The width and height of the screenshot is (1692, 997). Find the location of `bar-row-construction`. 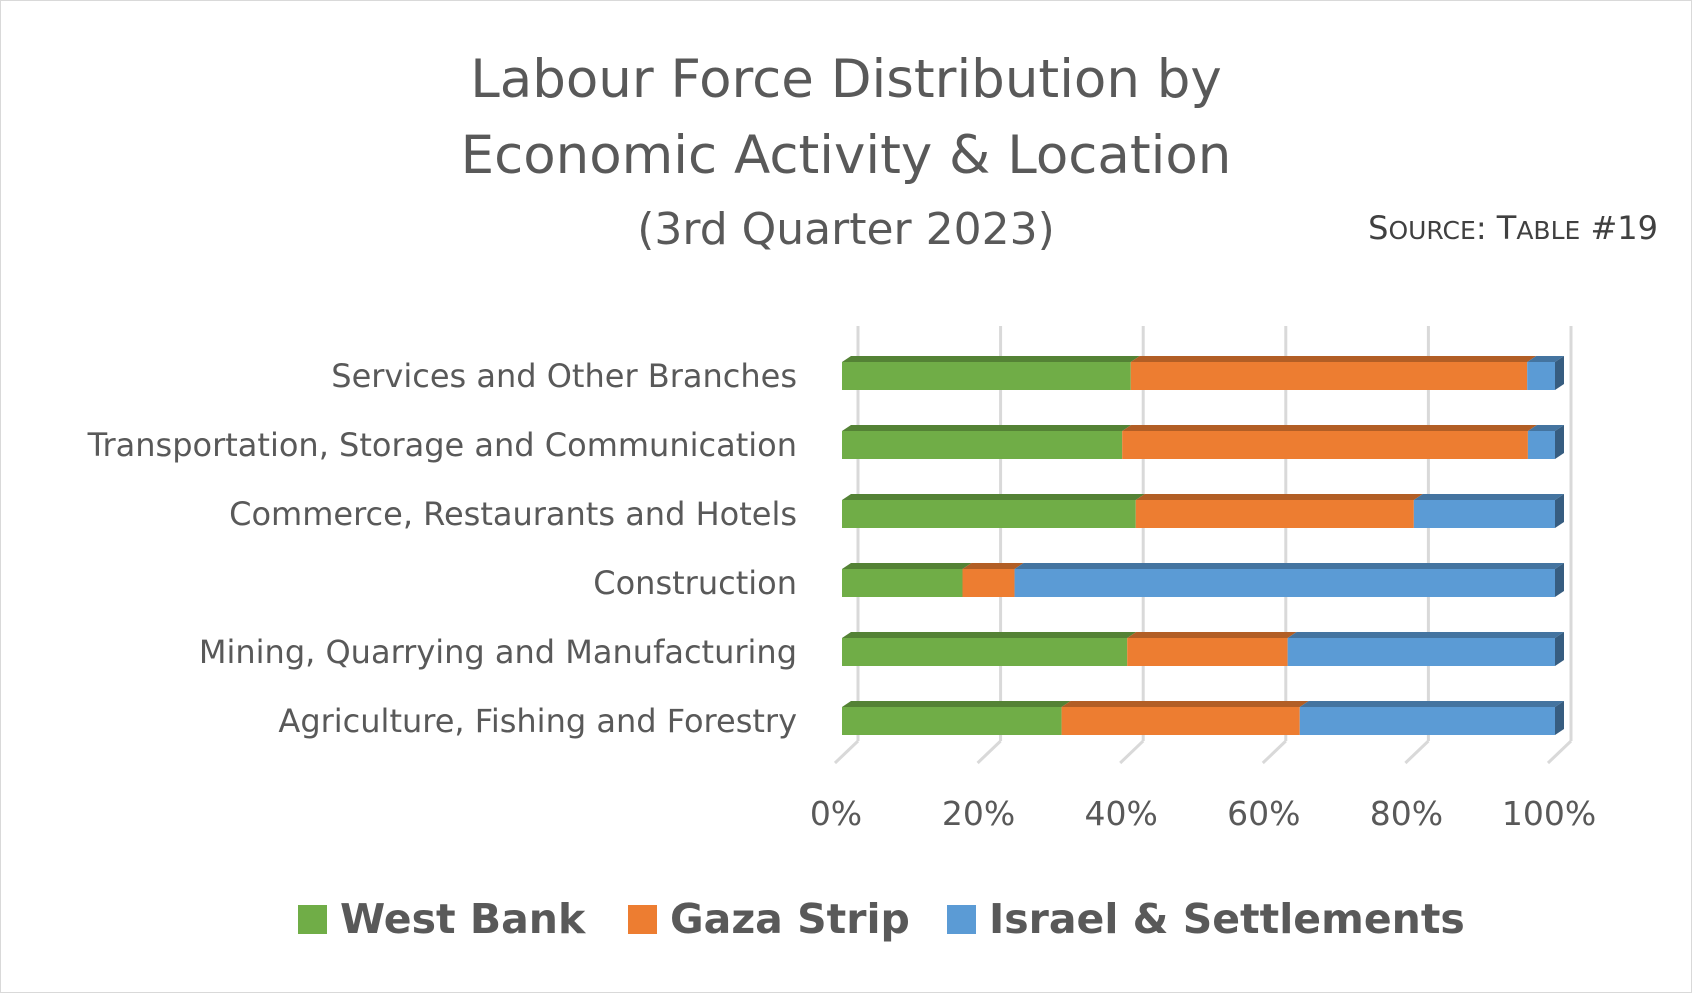

bar-row-construction is located at coordinates (1203, 580).